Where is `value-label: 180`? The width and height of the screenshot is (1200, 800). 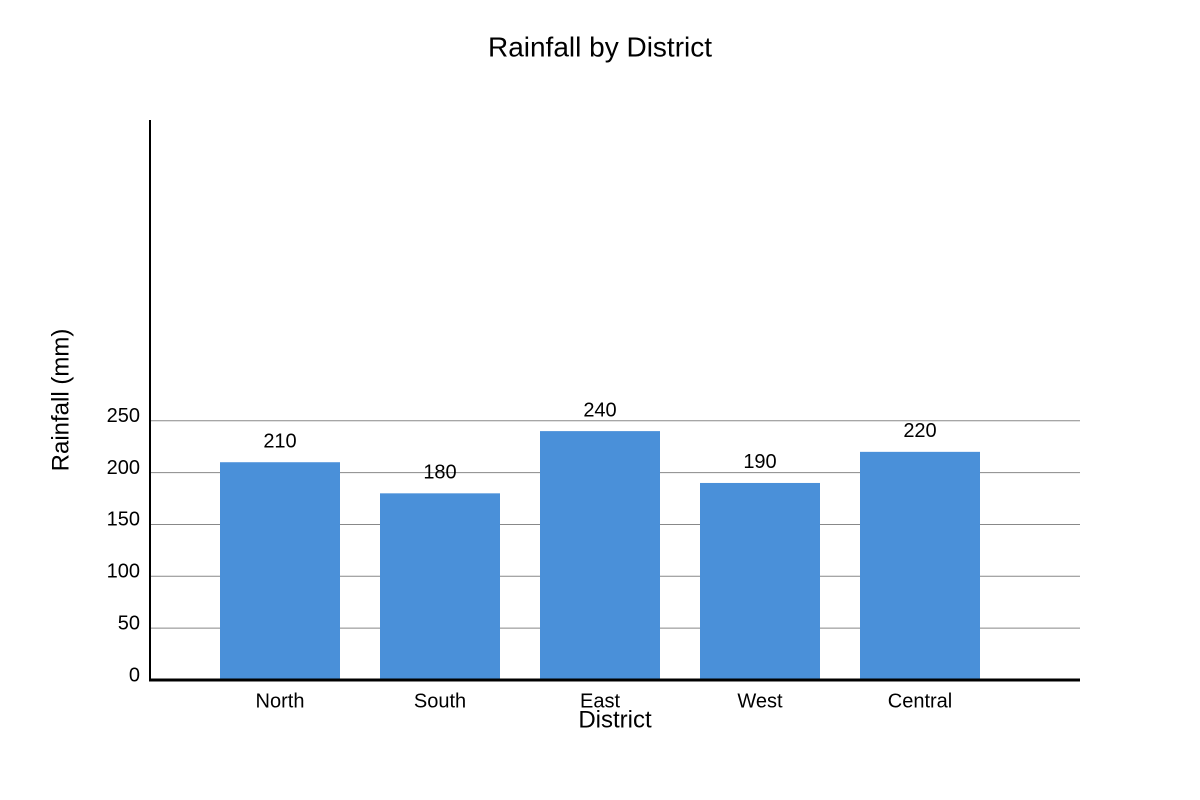
value-label: 180 is located at coordinates (439, 473).